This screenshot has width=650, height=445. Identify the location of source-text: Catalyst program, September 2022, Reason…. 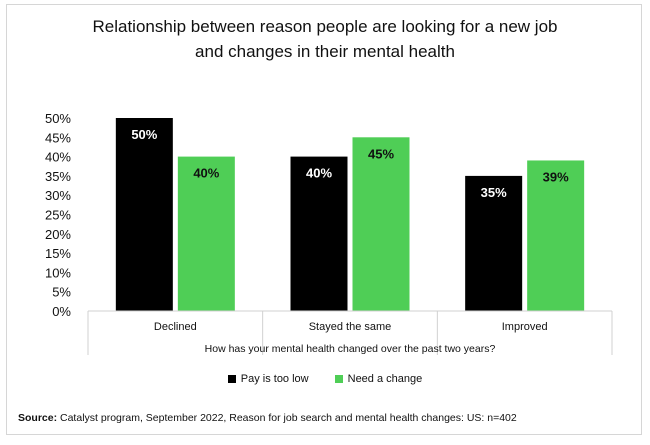
(287, 418).